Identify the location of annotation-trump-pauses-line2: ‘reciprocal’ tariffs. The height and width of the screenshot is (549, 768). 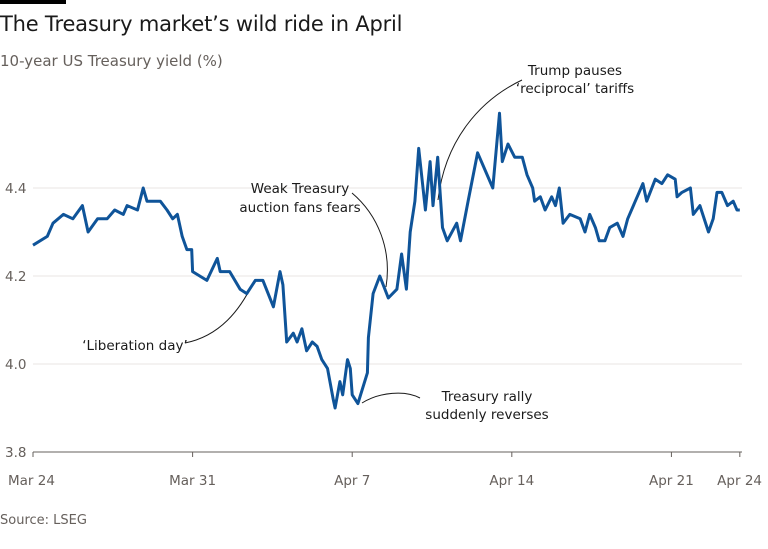
(575, 89).